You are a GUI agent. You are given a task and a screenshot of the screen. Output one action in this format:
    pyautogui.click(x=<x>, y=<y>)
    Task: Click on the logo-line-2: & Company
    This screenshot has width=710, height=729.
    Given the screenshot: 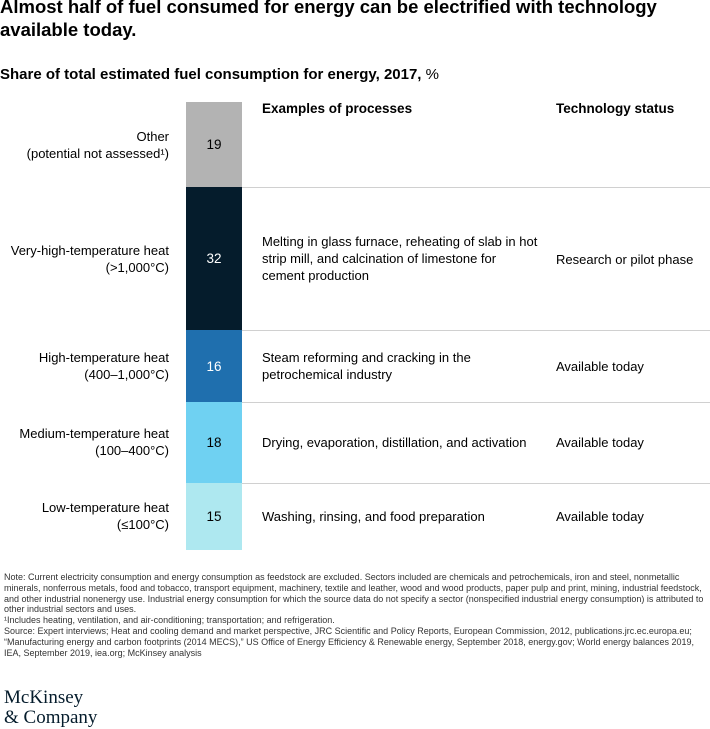 What is the action you would take?
    pyautogui.click(x=51, y=717)
    